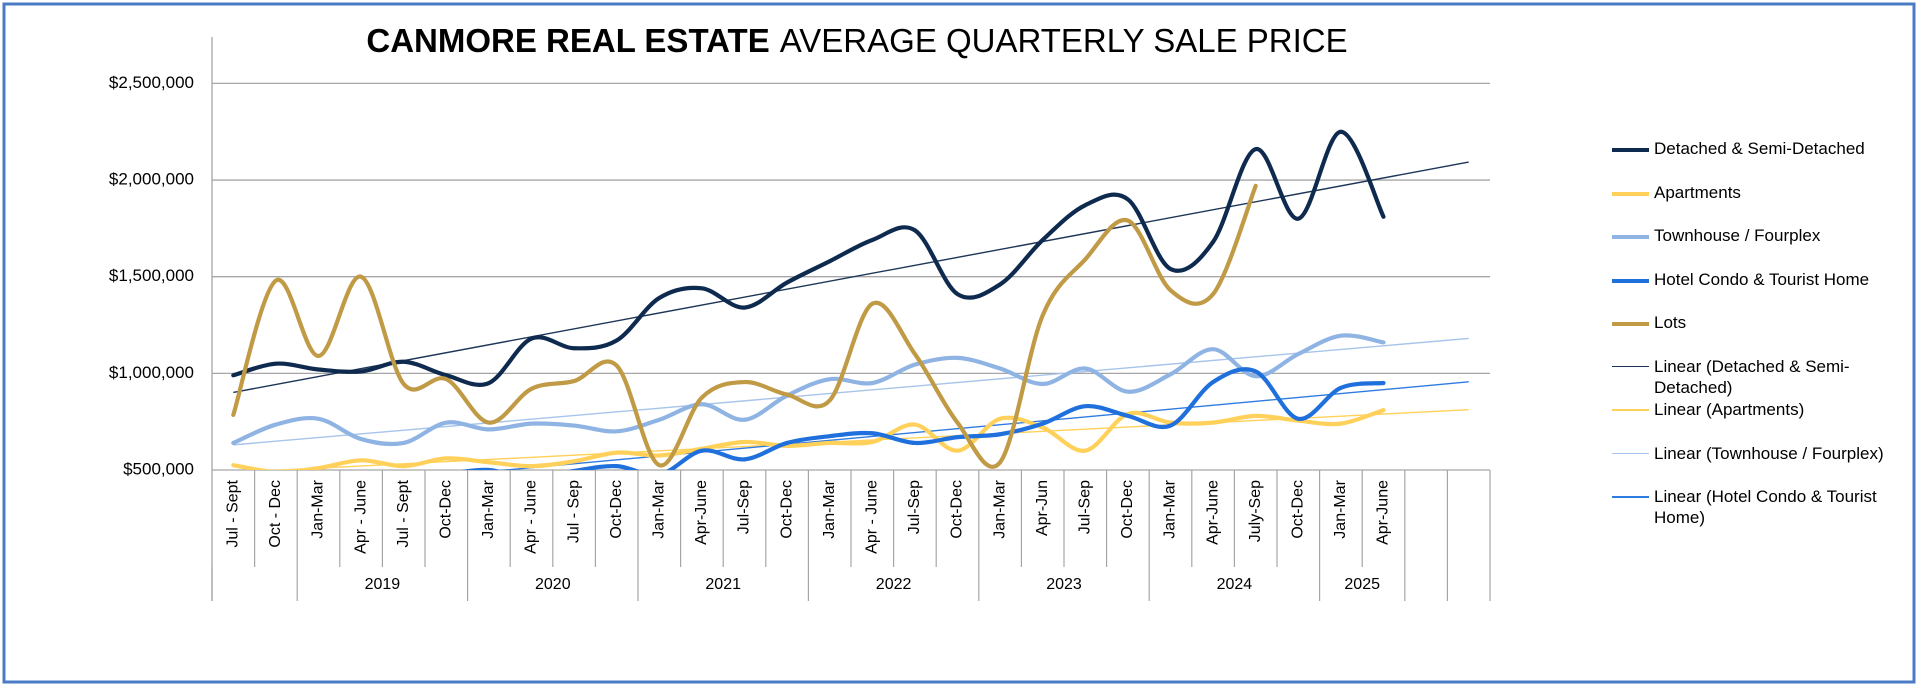  What do you see at coordinates (1064, 584) in the screenshot?
I see `year-label: 2023` at bounding box center [1064, 584].